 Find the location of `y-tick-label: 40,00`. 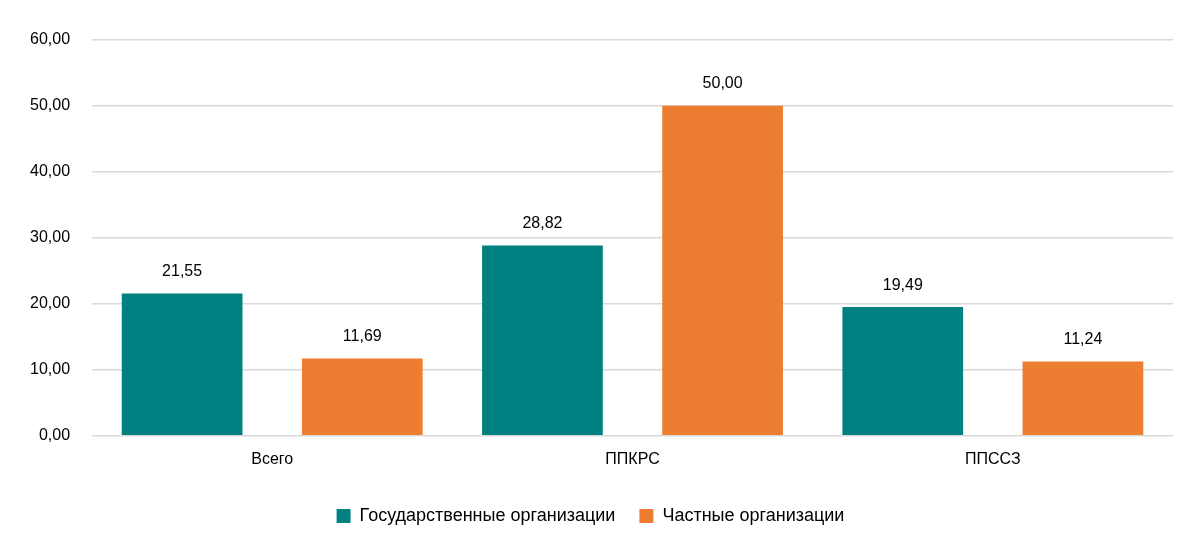

y-tick-label: 40,00 is located at coordinates (50, 171).